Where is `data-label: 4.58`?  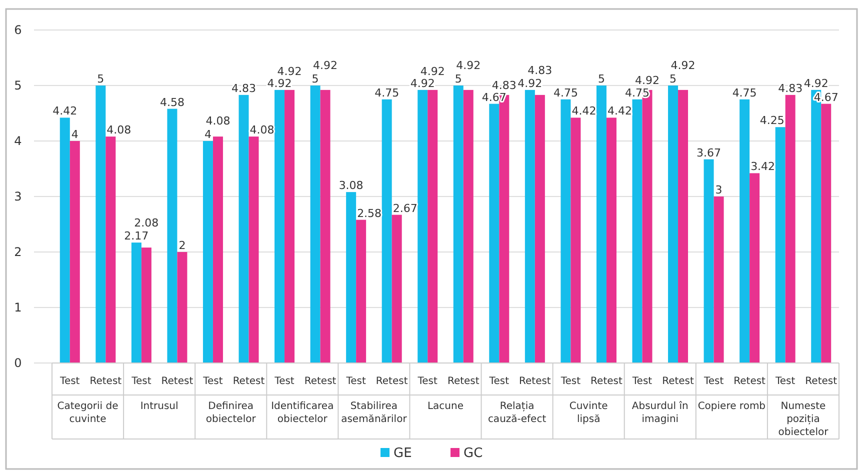 data-label: 4.58 is located at coordinates (172, 102).